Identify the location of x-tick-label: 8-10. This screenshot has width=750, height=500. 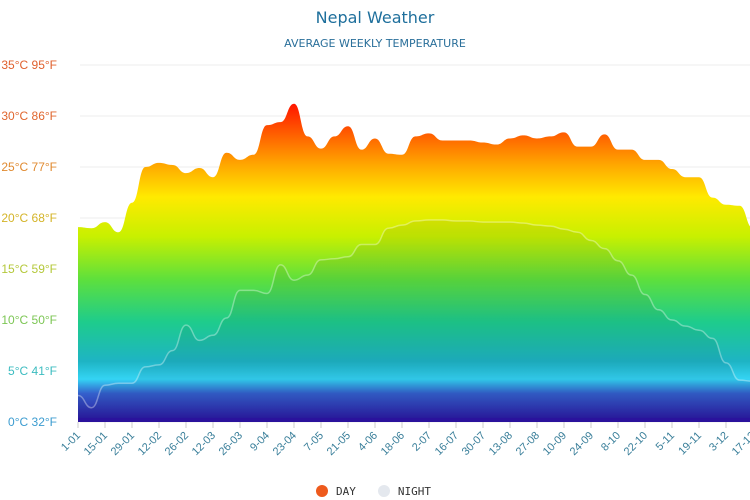
(611, 442).